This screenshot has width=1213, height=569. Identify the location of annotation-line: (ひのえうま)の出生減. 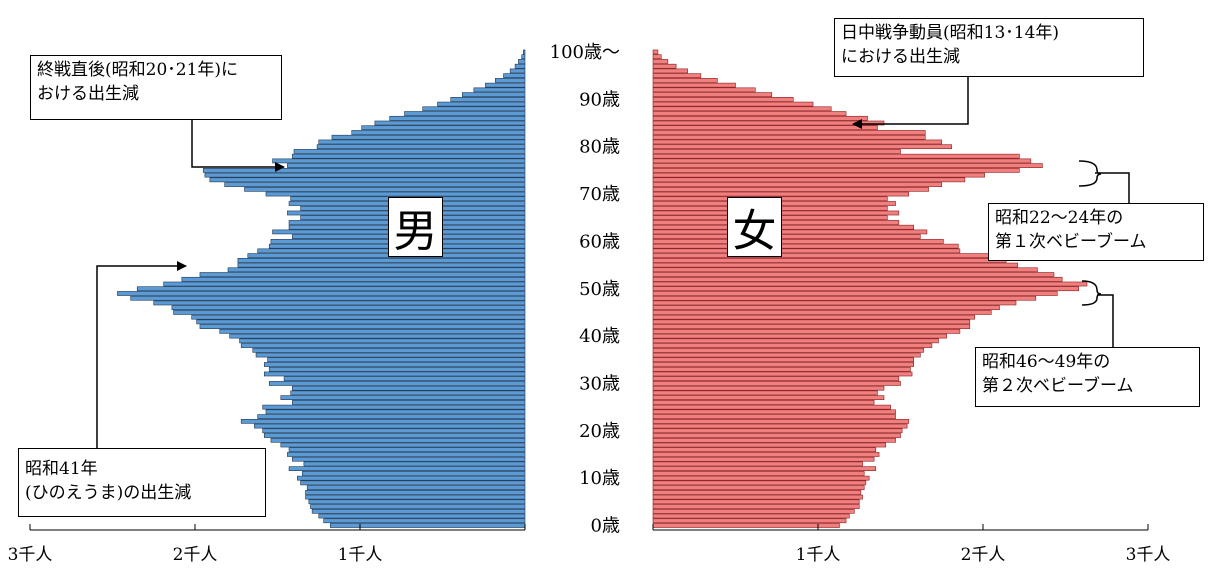
(108, 493).